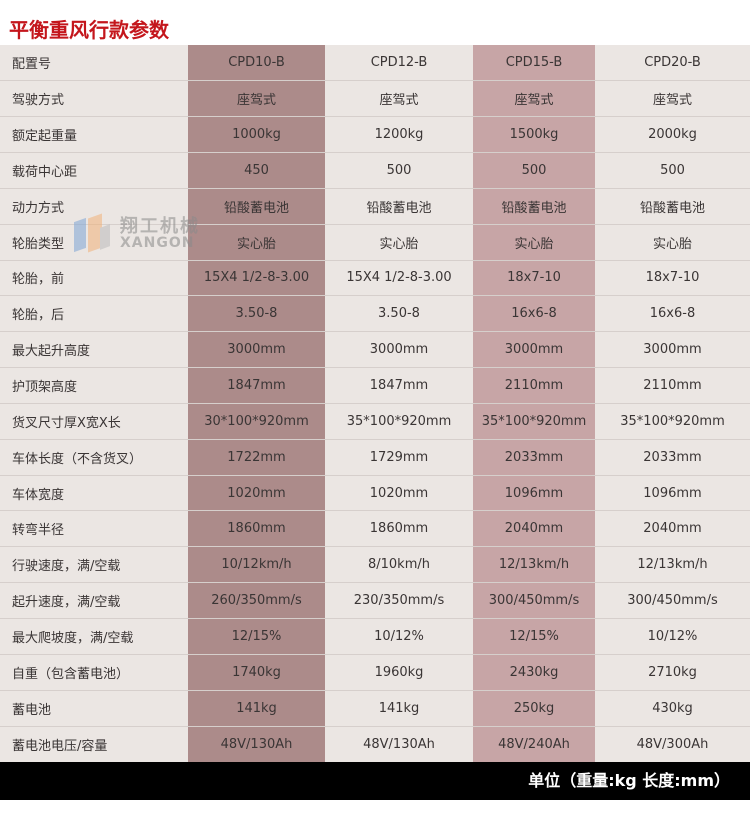  I want to click on spec-value: 1200kg, so click(399, 135).